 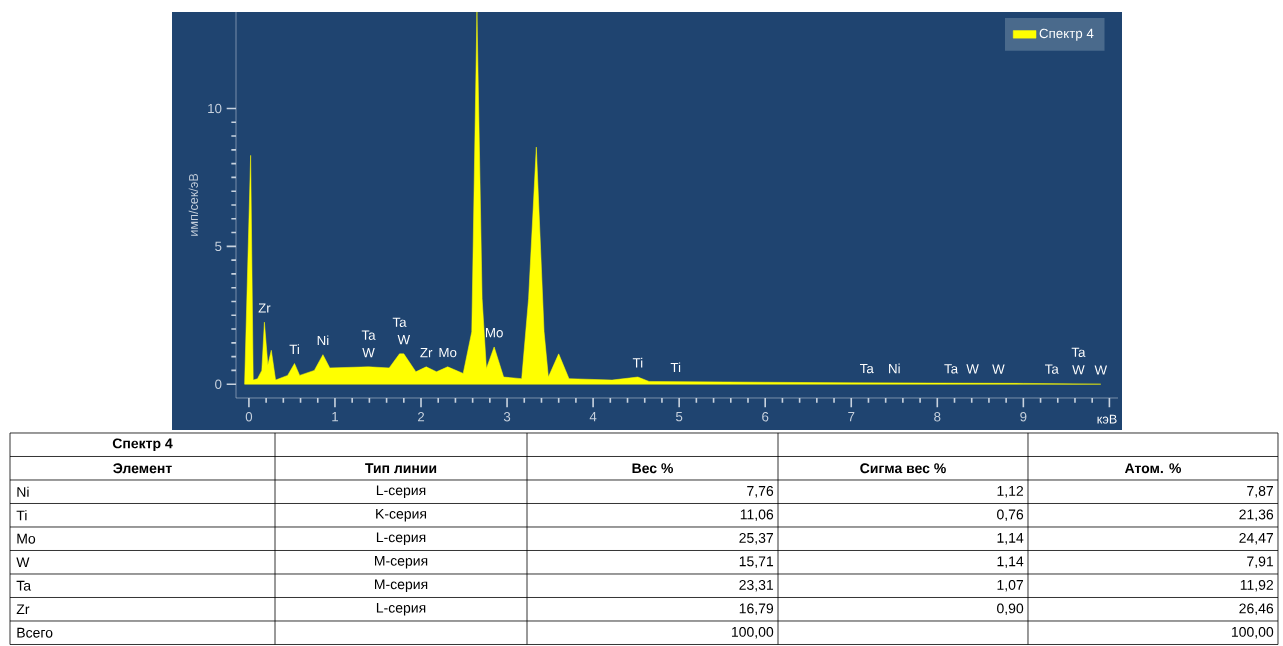 I want to click on x-tick-label: 6, so click(x=765, y=417).